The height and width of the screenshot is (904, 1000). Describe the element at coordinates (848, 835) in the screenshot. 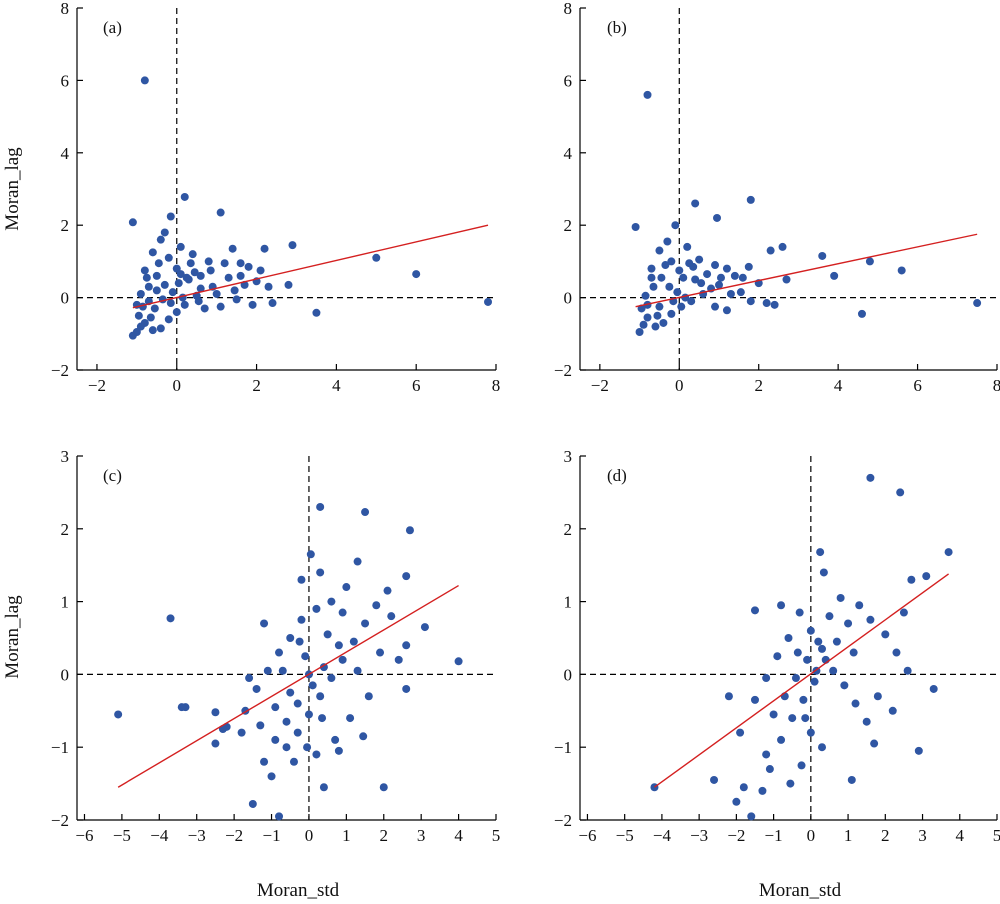

I see `x-tick-label-d: 1` at that location.